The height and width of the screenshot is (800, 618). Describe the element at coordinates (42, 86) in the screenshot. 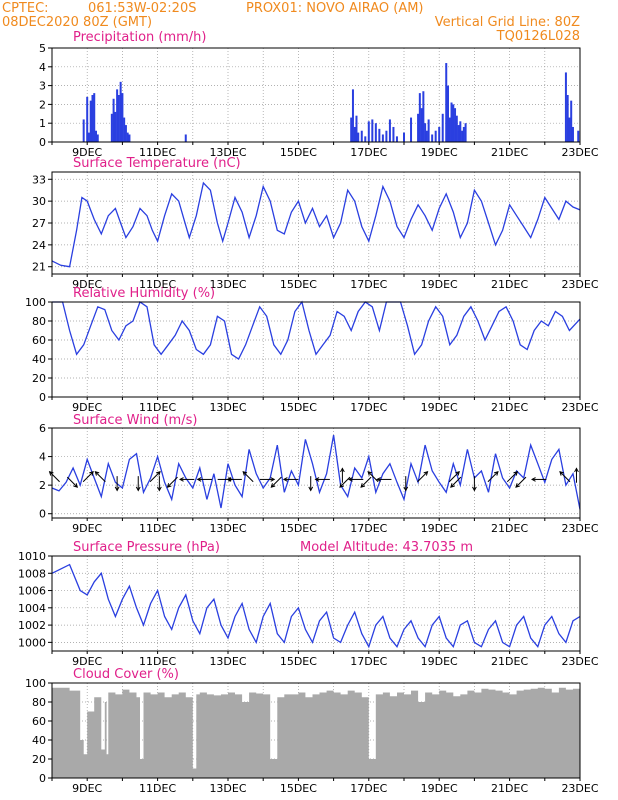

I see `y-tick-label: 3` at that location.